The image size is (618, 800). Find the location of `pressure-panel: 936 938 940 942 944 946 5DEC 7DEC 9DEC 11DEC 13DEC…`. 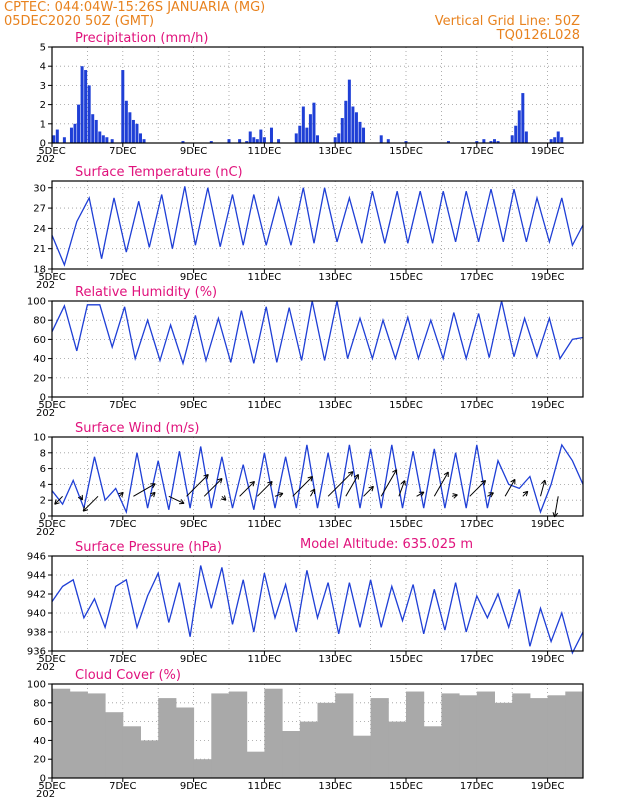

pressure-panel: 936 938 940 942 944 946 5DEC 7DEC 9DEC 11DEC 13DEC… is located at coordinates (305, 606).